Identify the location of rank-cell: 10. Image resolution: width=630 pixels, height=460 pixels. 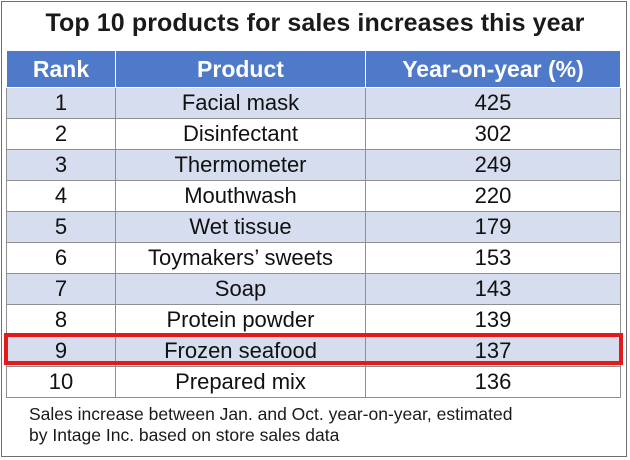
(61, 382).